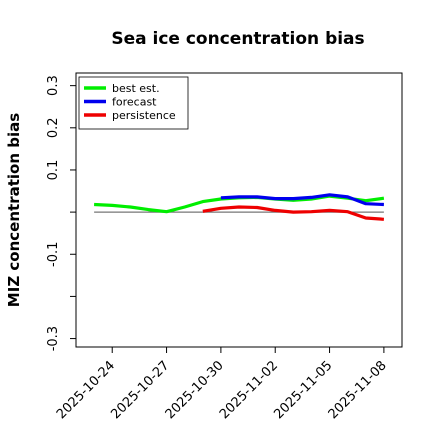 This screenshot has height=444, width=440. Describe the element at coordinates (53, 170) in the screenshot. I see `y-tick-label: 0.1` at that location.